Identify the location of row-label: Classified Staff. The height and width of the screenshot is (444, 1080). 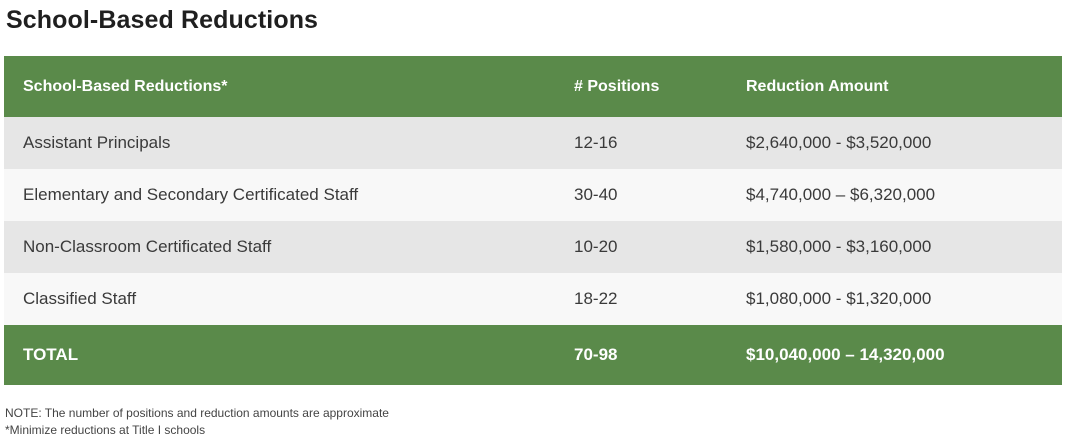
(80, 298).